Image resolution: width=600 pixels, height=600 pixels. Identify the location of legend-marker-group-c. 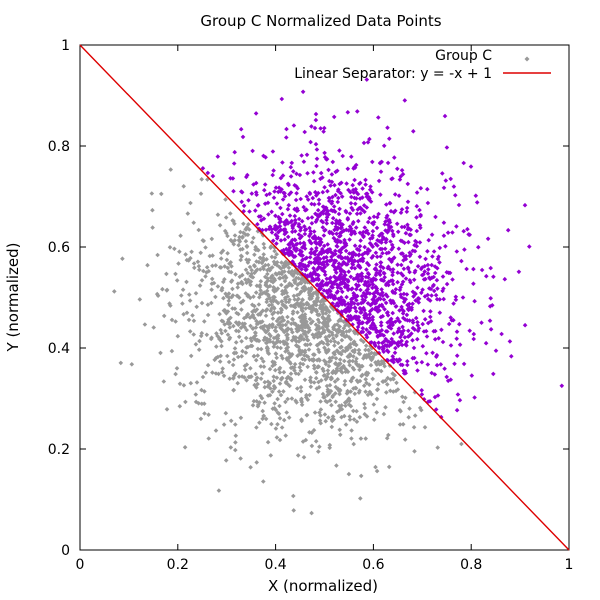
(527, 59).